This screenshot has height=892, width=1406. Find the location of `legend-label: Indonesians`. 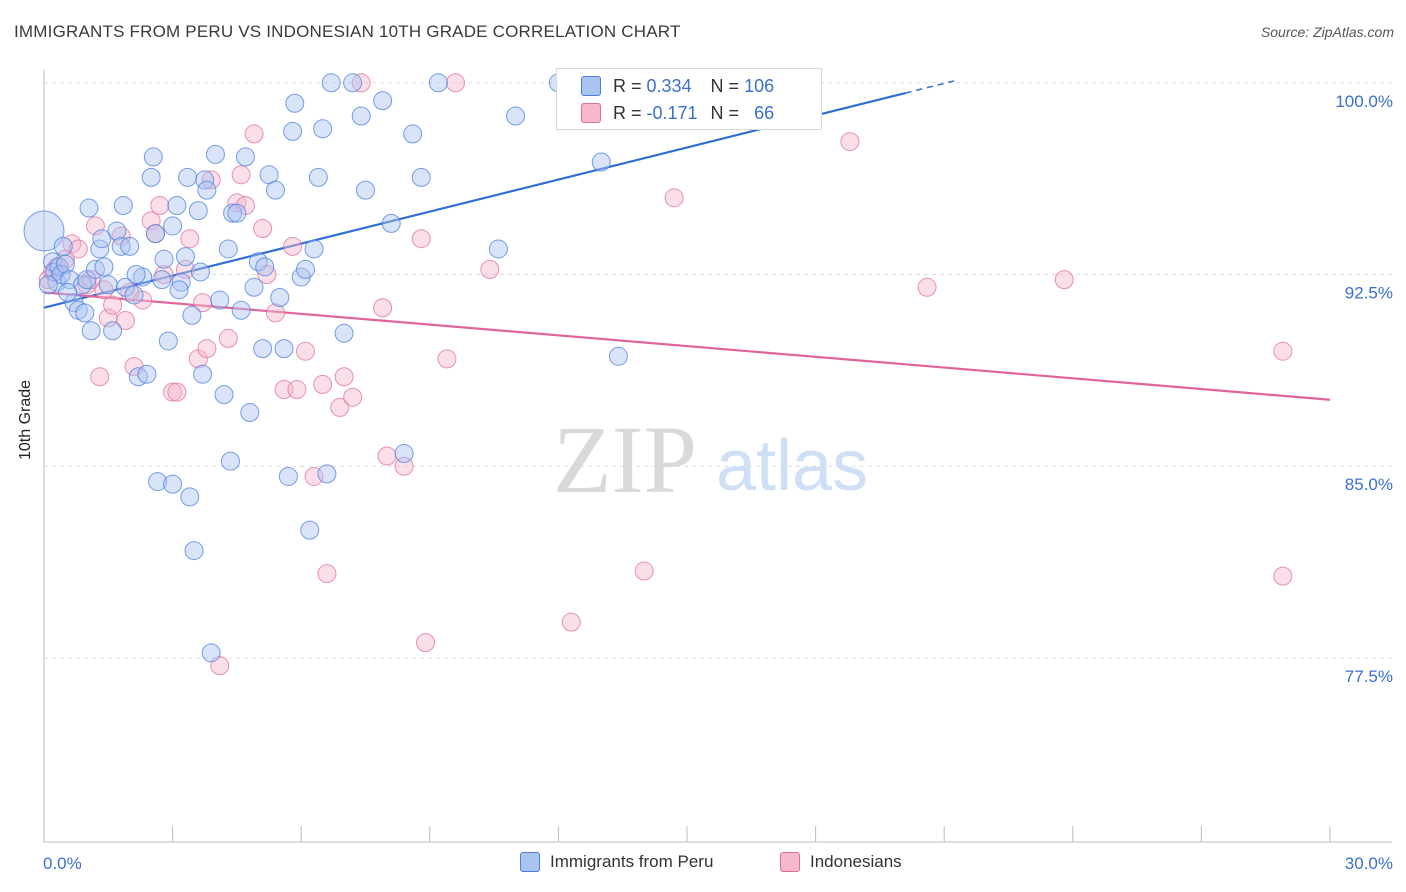

legend-label: Indonesians is located at coordinates (856, 861).